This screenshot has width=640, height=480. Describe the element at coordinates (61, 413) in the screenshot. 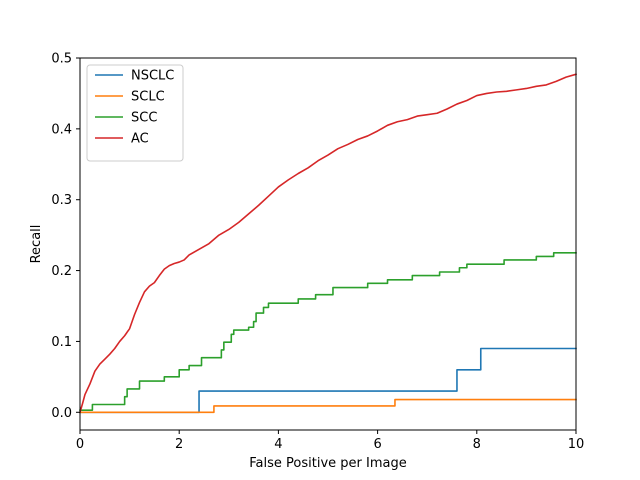

I see `y-tick-label: 0.0` at that location.